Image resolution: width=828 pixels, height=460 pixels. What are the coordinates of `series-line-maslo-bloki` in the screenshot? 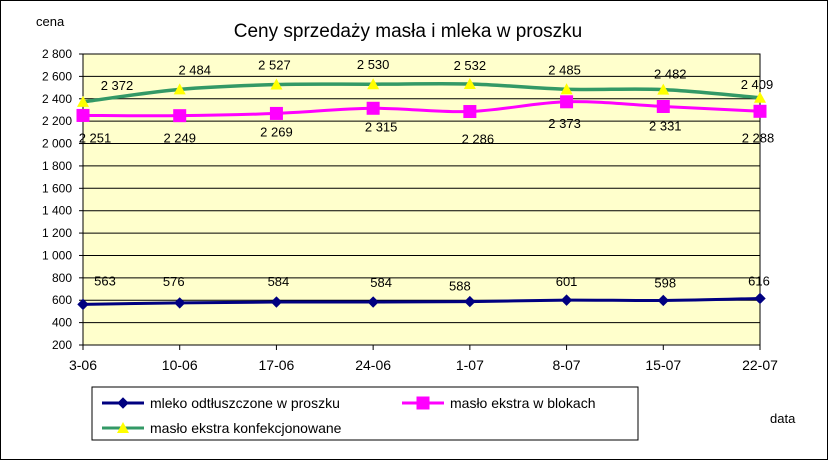 It's located at (421, 109).